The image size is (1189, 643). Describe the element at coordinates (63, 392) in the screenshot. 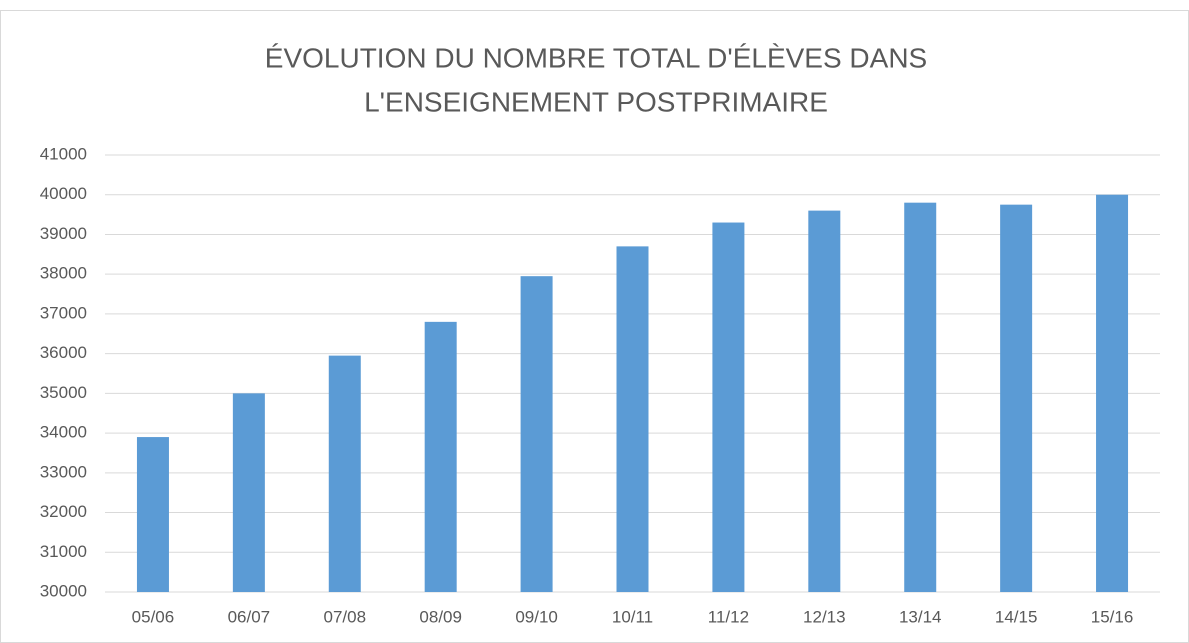

I see `y-tick-label: 35000` at that location.